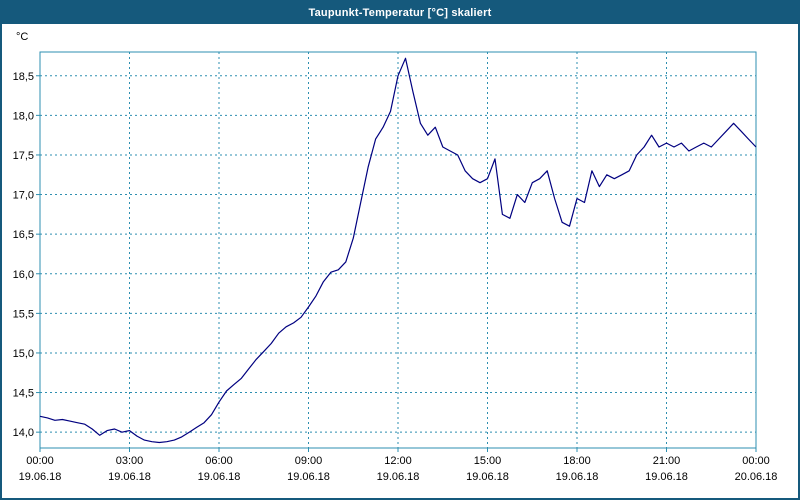 The height and width of the screenshot is (500, 800). I want to click on y-tick-label: 16,0, so click(23, 275).